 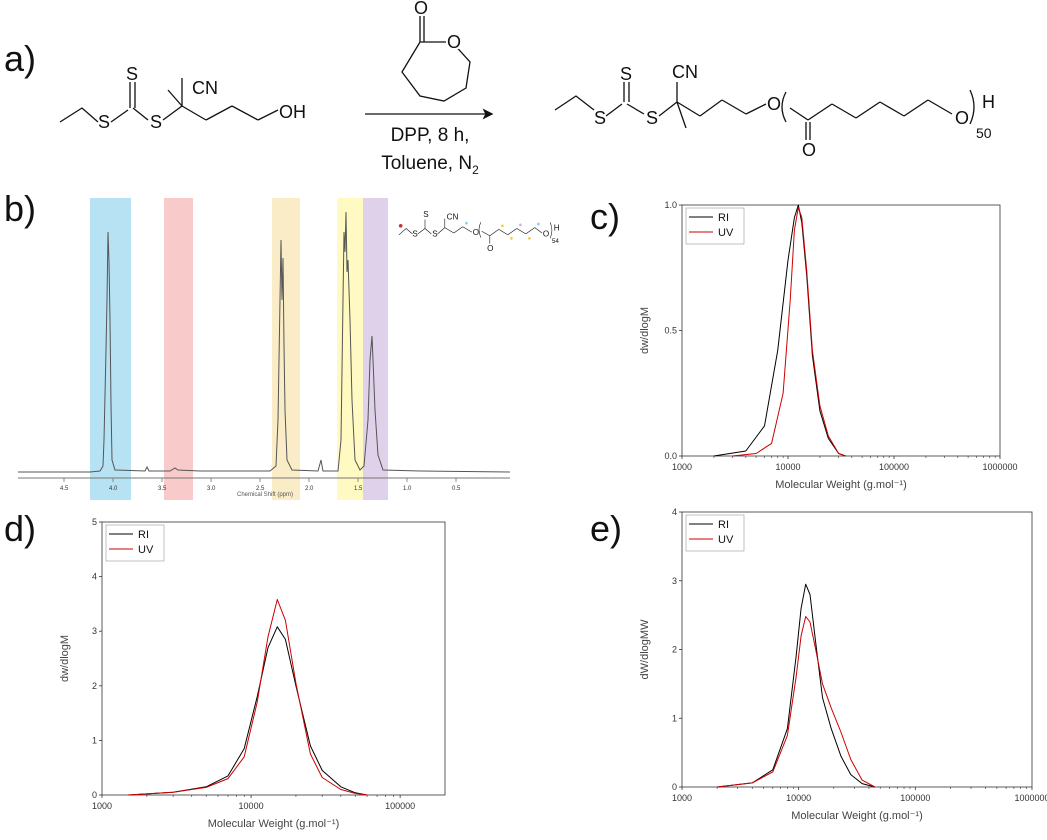 What do you see at coordinates (421, 9) in the screenshot?
I see `caprolactone-carbonyl-o: O` at bounding box center [421, 9].